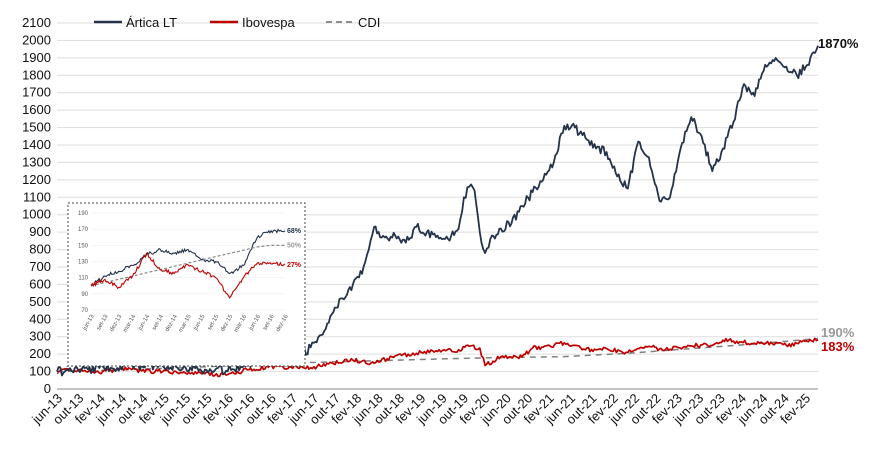 This screenshot has height=451, width=872. I want to click on legend-label-ibovespa: Ibovespa, so click(269, 22).